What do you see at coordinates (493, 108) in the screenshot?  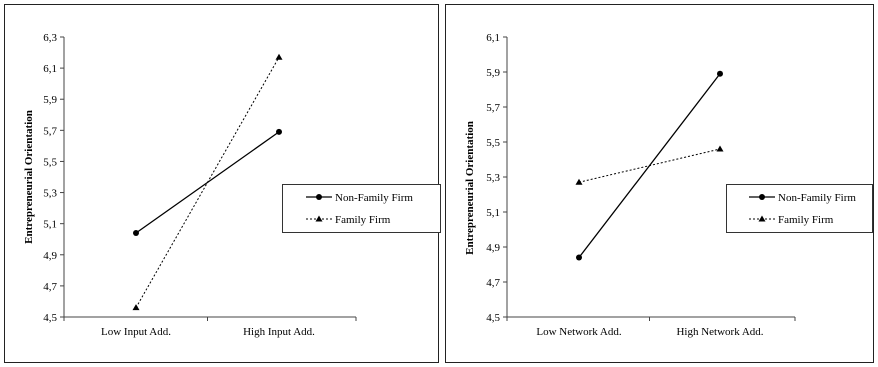 I see `right-y-tick-label: 5,7` at bounding box center [493, 108].